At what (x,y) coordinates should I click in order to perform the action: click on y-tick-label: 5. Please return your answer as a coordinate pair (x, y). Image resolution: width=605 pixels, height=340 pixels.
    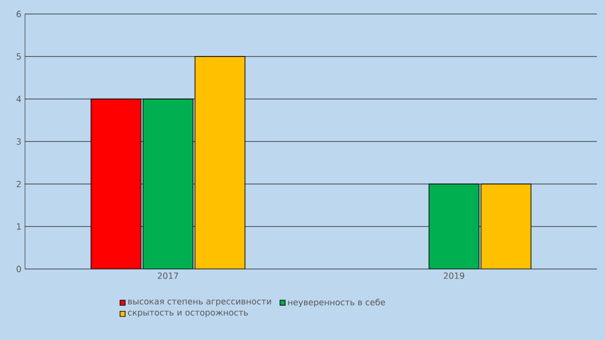
    Looking at the image, I should click on (18, 56).